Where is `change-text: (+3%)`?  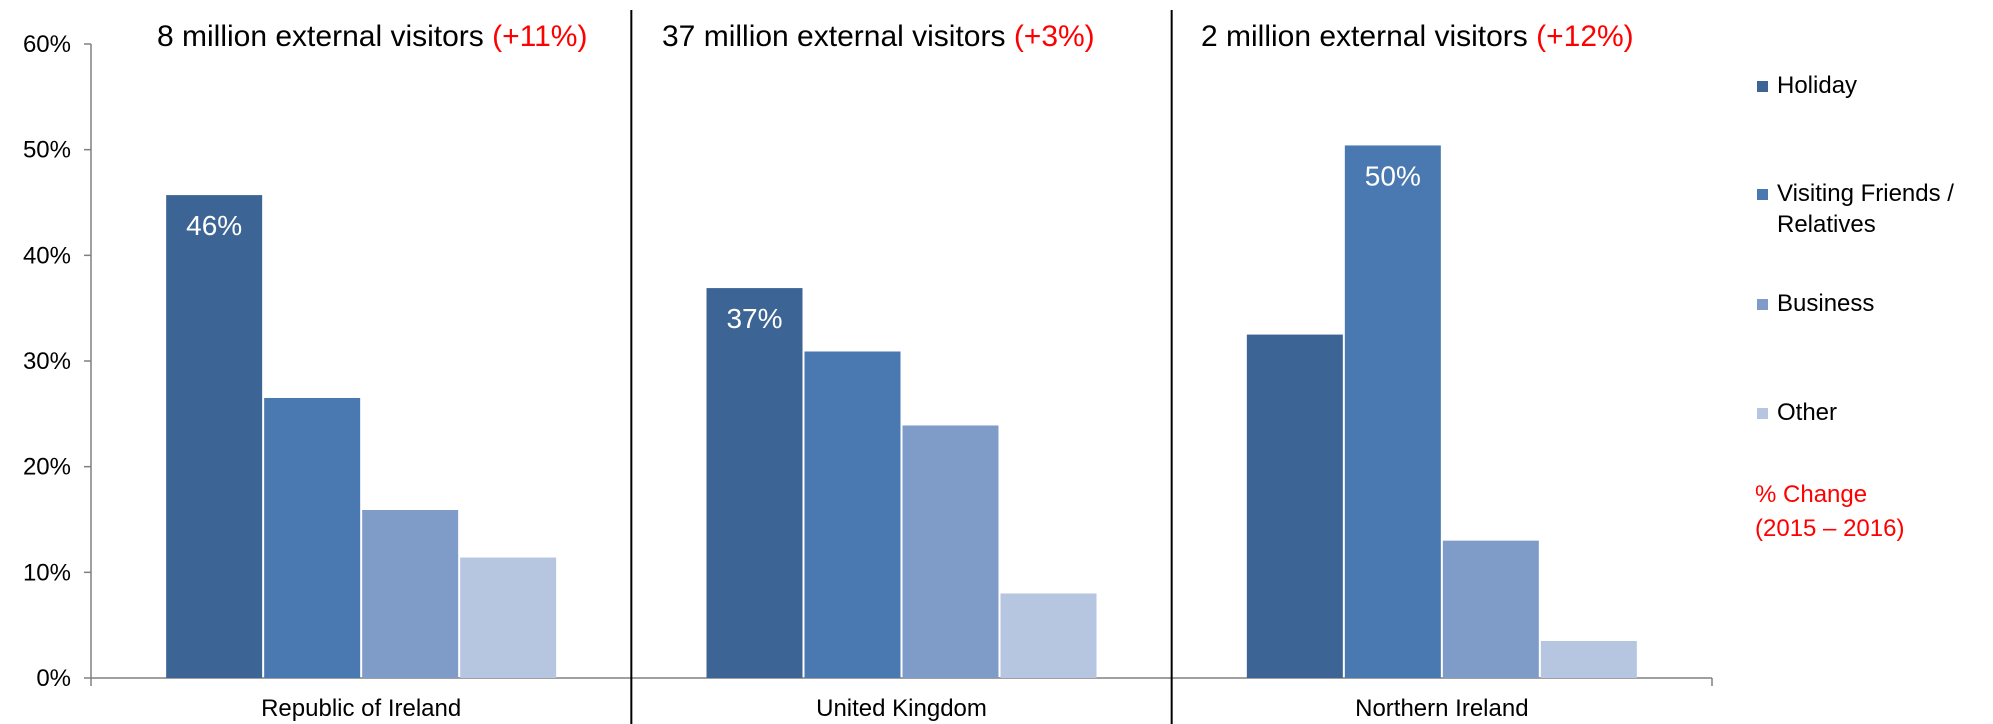 change-text: (+3%) is located at coordinates (1054, 36).